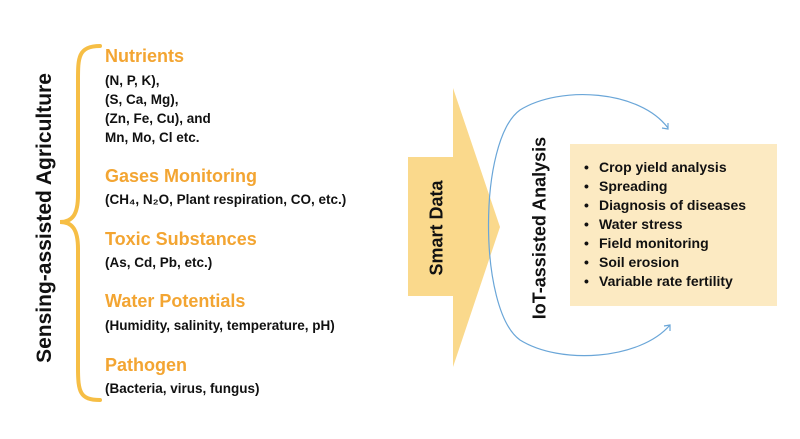  Describe the element at coordinates (182, 388) in the screenshot. I see `category-detail: (Bacteria, virus, fungus)` at that location.